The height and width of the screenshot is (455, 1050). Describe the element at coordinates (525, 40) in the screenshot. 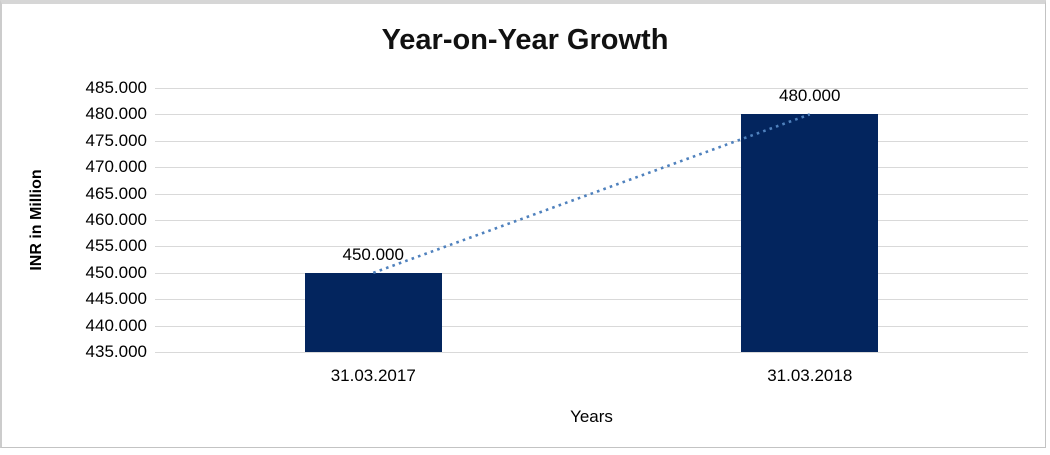

I see `chart-title: Year-on-Year Growth` at that location.